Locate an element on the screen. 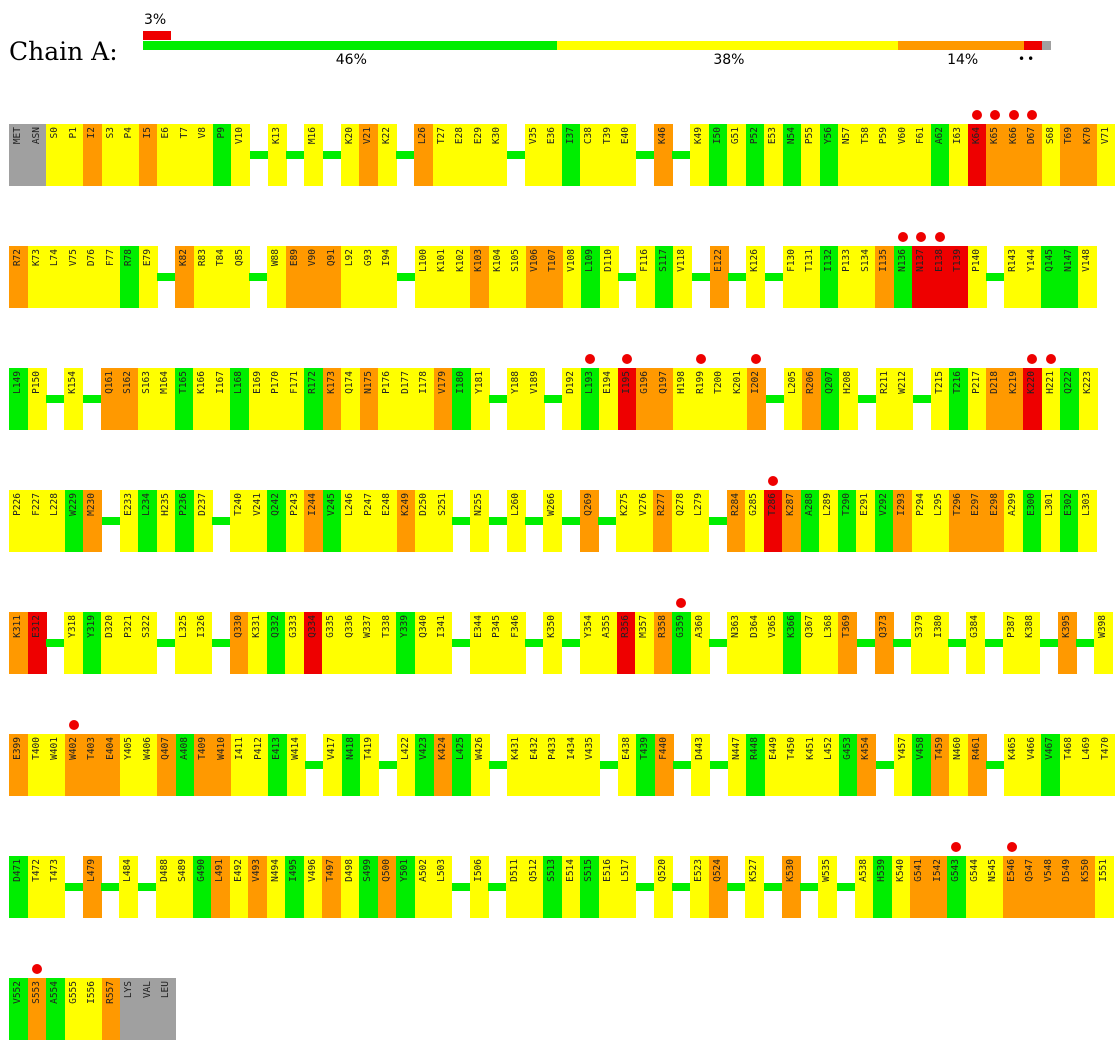 The width and height of the screenshot is (1115, 1059). residue-label: V423 is located at coordinates (423, 748).